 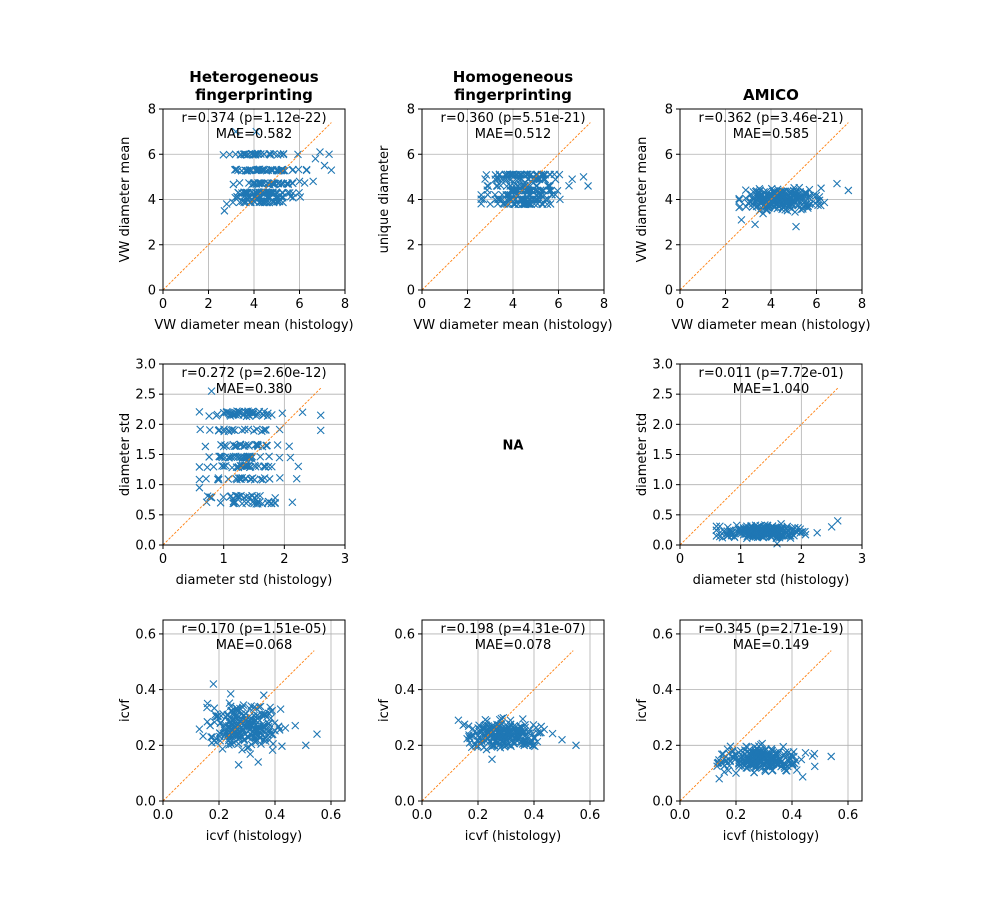 What do you see at coordinates (411, 200) in the screenshot?
I see `y-tick-label: 4` at bounding box center [411, 200].